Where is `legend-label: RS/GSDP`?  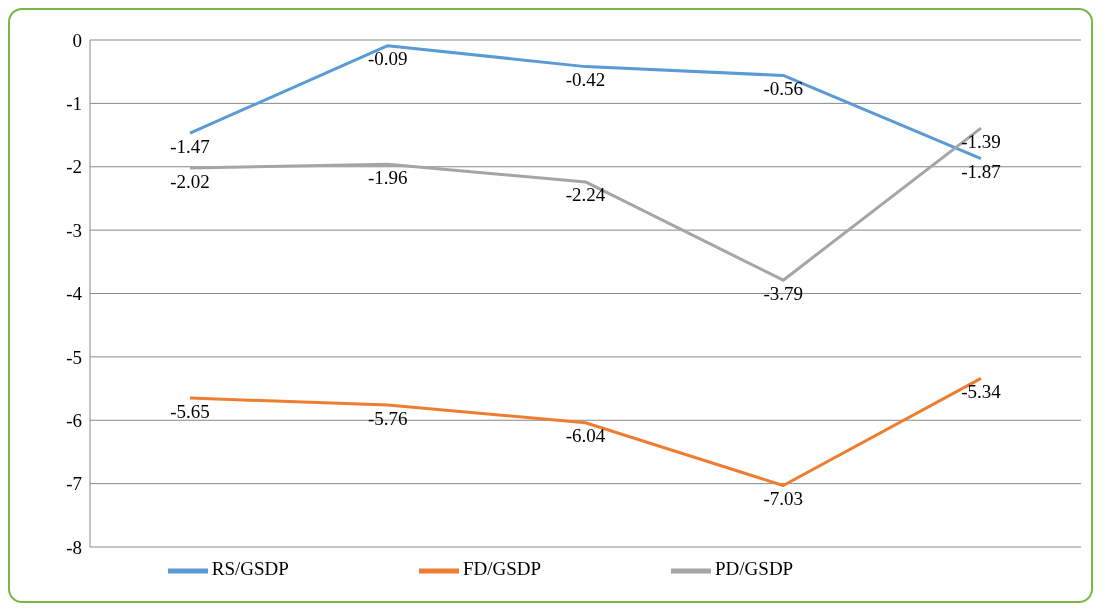 legend-label: RS/GSDP is located at coordinates (250, 569).